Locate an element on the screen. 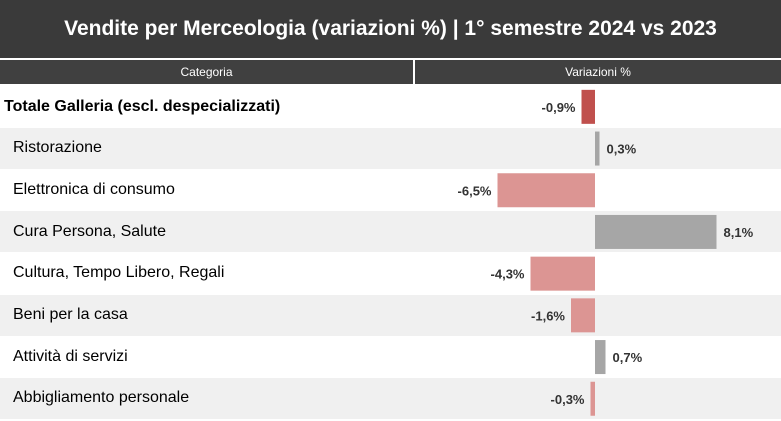  category-label: Abbigliamento personale is located at coordinates (101, 398).